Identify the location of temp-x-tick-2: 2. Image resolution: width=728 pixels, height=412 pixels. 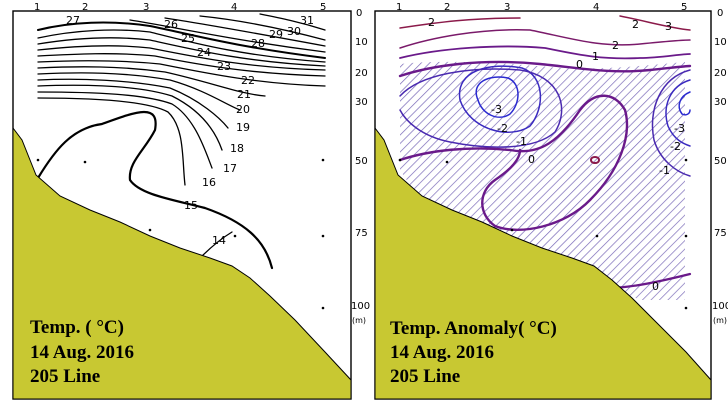
(85, 7).